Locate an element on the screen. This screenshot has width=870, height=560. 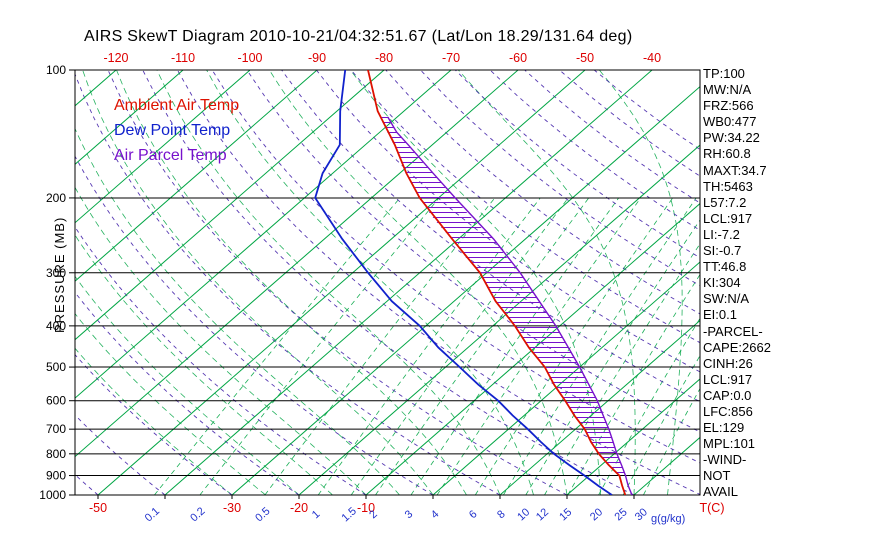
svg-text: 800 is located at coordinates (56, 454).